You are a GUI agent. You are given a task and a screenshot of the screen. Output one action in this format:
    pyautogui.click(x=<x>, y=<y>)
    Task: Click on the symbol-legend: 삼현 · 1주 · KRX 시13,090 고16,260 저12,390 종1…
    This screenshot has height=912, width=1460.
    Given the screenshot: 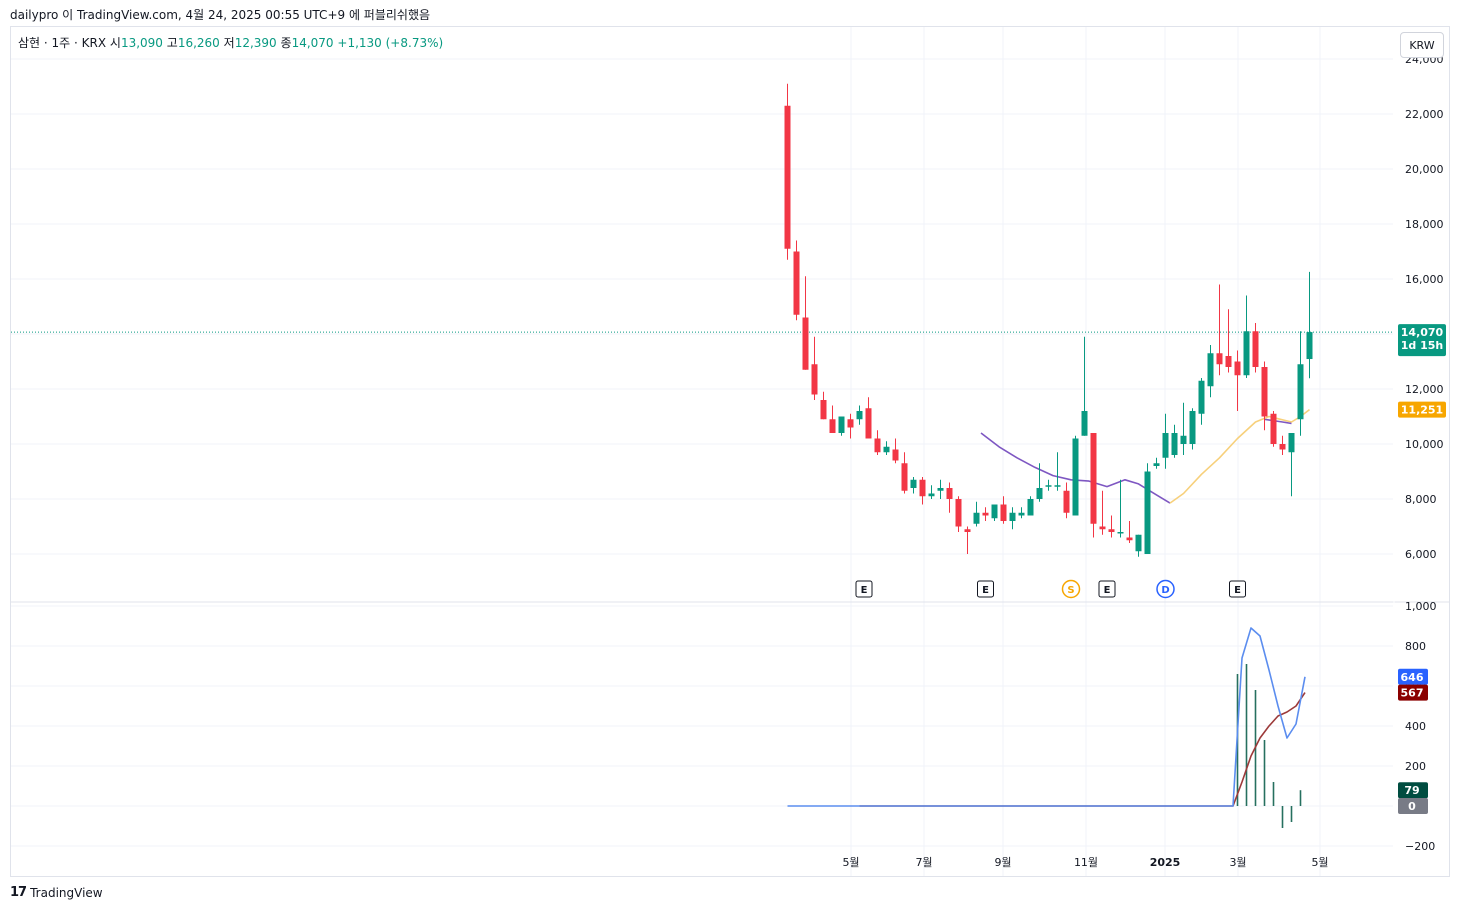 What is the action you would take?
    pyautogui.click(x=230, y=42)
    